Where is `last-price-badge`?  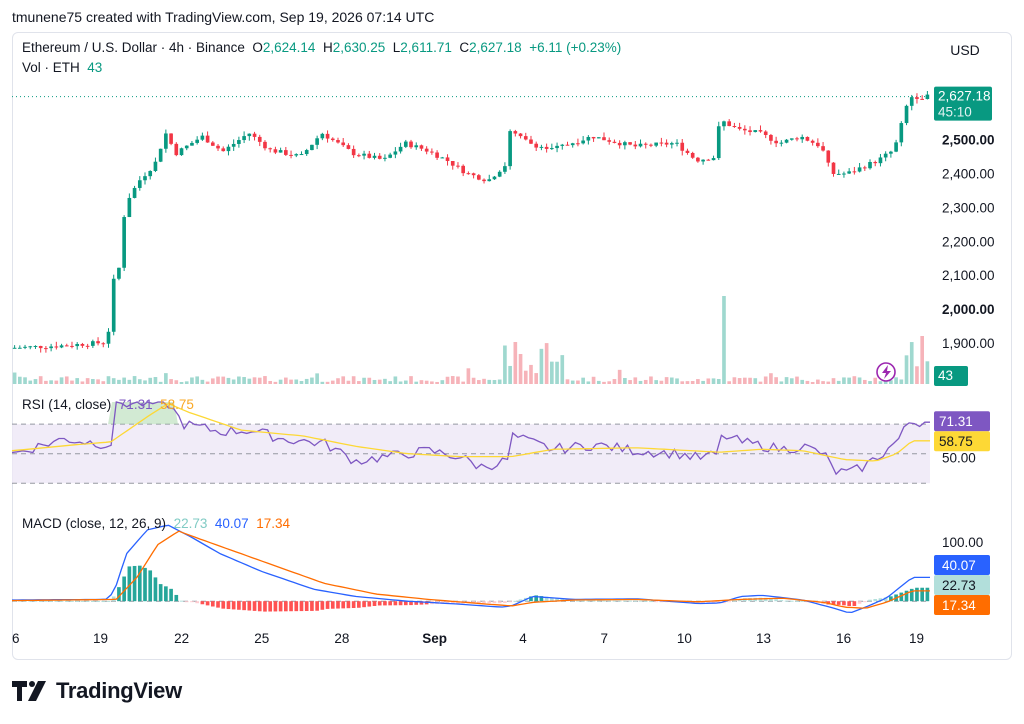
last-price-badge is located at coordinates (963, 103).